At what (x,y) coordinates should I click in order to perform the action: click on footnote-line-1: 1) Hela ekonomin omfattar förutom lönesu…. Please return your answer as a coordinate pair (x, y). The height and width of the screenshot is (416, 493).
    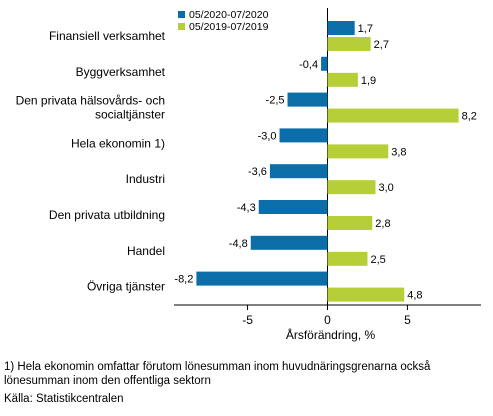
    Looking at the image, I should click on (217, 367).